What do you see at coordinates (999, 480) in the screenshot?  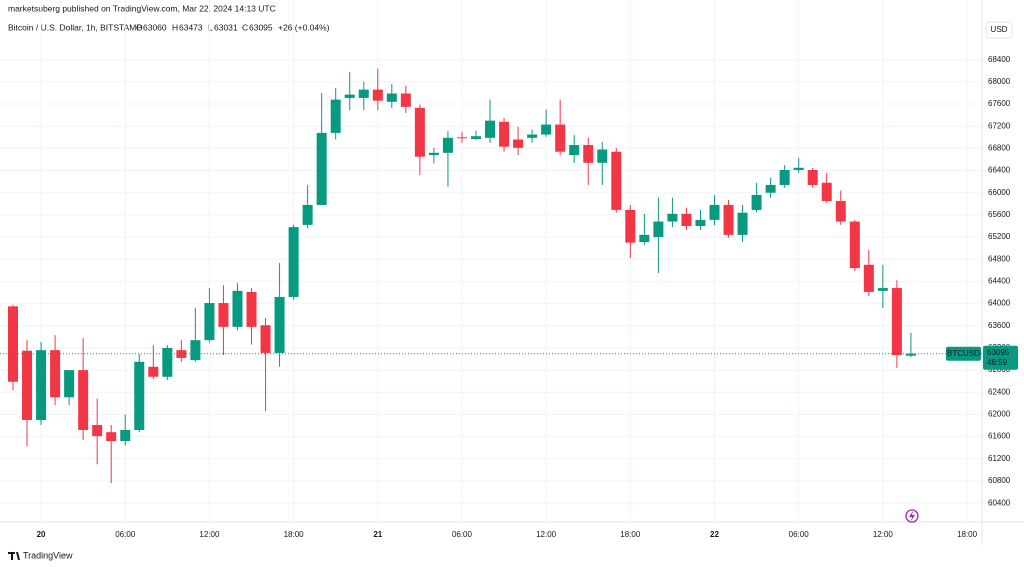 I see `y-tick-label: 60800` at bounding box center [999, 480].